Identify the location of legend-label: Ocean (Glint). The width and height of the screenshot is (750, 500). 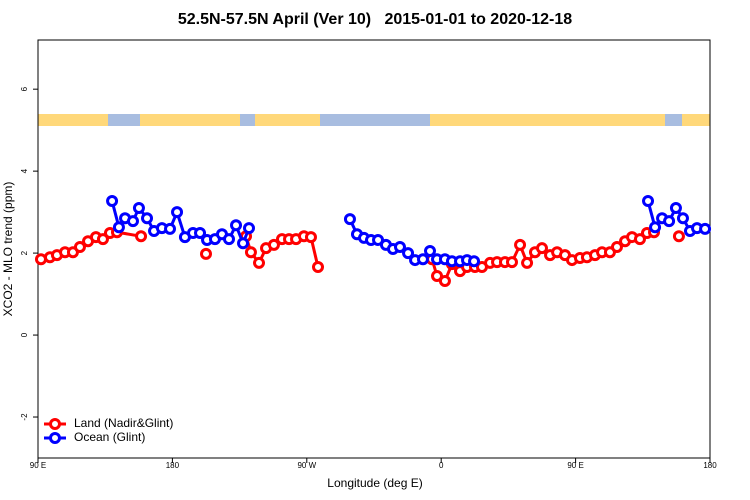
(109, 437).